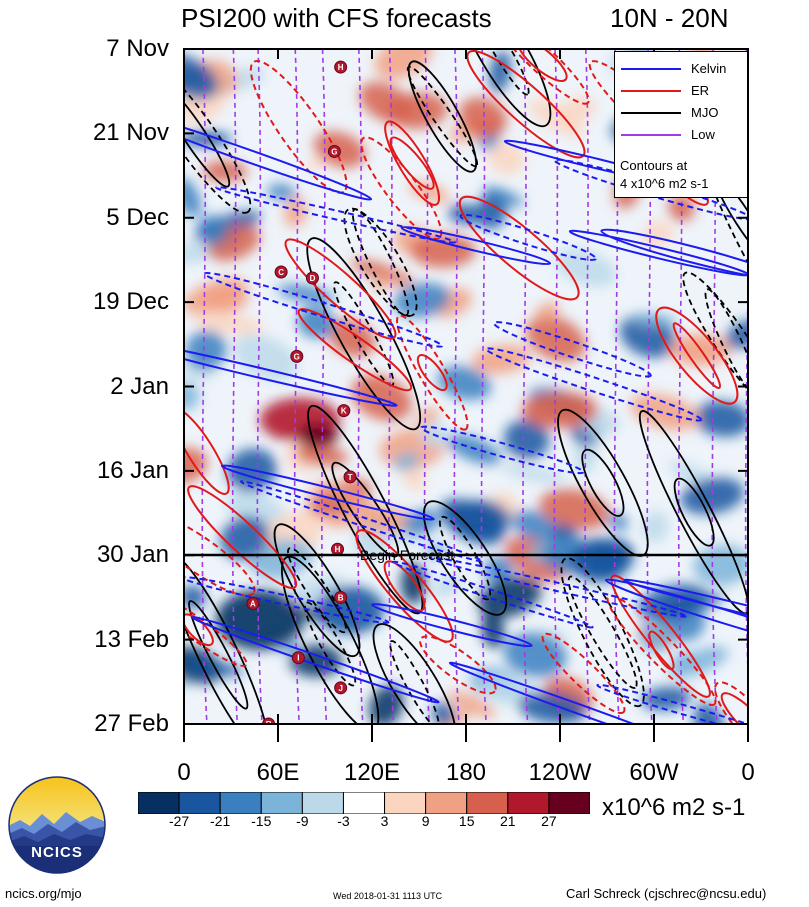 The width and height of the screenshot is (809, 907). I want to click on legend-item-er: ER, so click(683, 92).